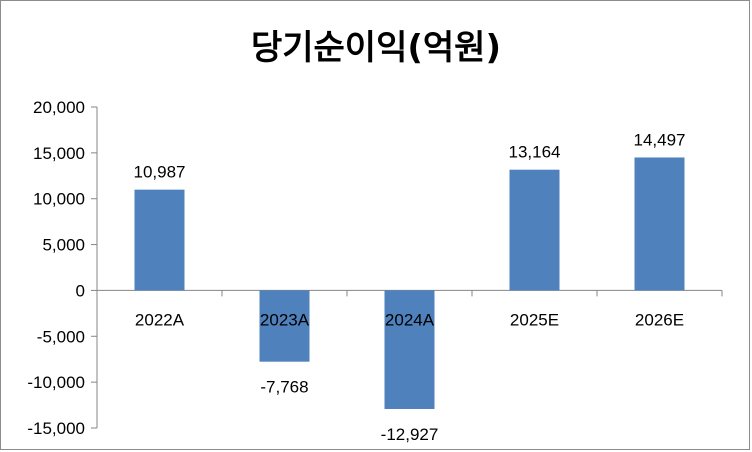  Describe the element at coordinates (59, 199) in the screenshot. I see `y-tick-label: 10,000` at that location.